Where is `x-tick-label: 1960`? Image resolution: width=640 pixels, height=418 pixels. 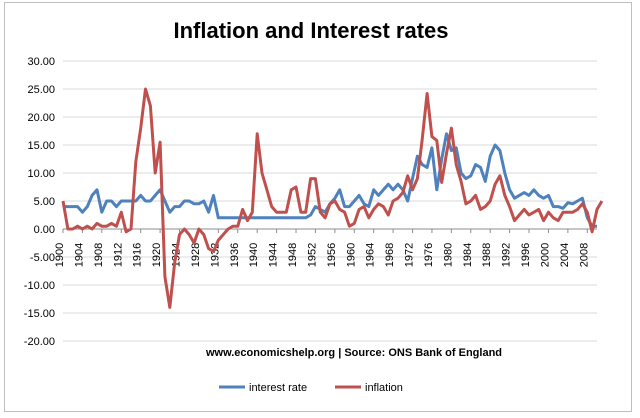 x-tick-label: 1960 is located at coordinates (351, 255).